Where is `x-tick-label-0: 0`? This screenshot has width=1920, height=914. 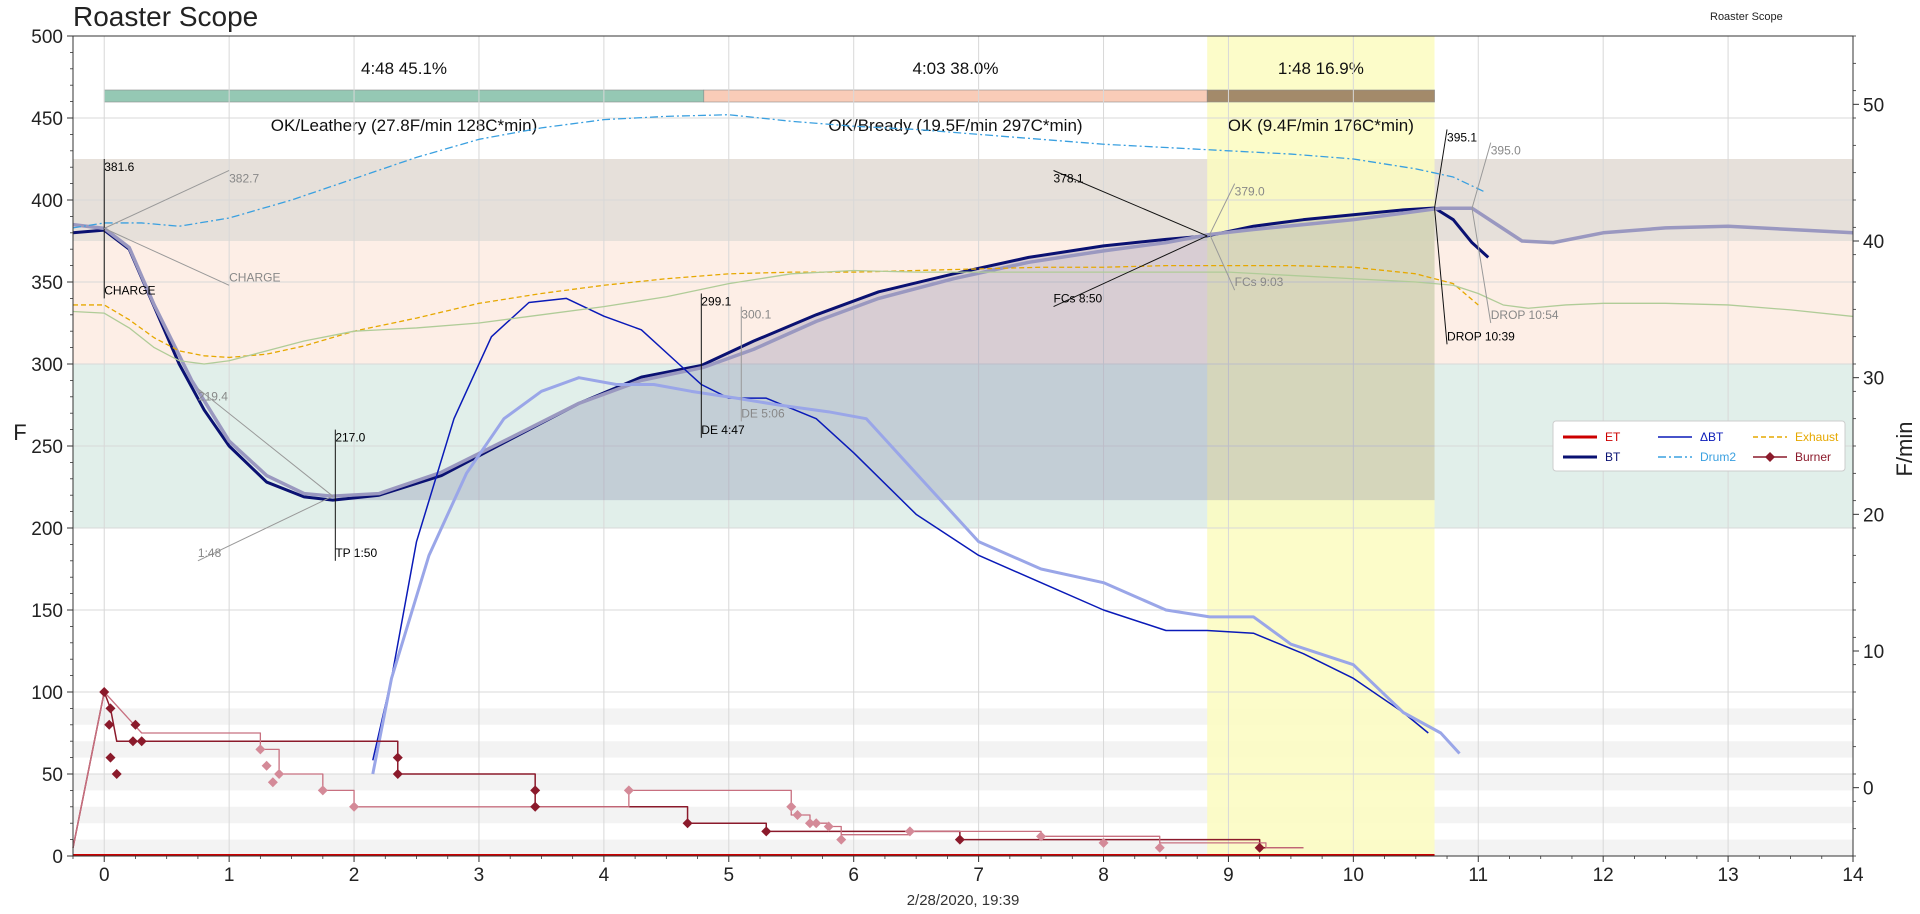
x-tick-label-0: 0 is located at coordinates (104, 875).